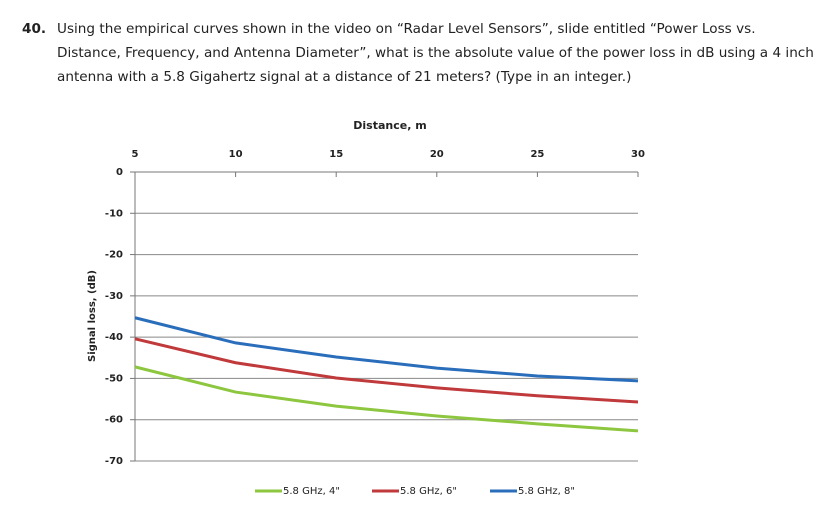 The image size is (820, 530). I want to click on y-tick-label: -60, so click(114, 420).